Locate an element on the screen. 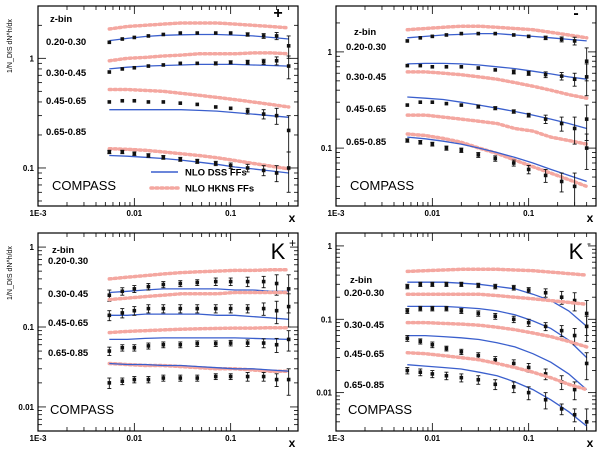  x-tick-label: 0.01 is located at coordinates (135, 213).